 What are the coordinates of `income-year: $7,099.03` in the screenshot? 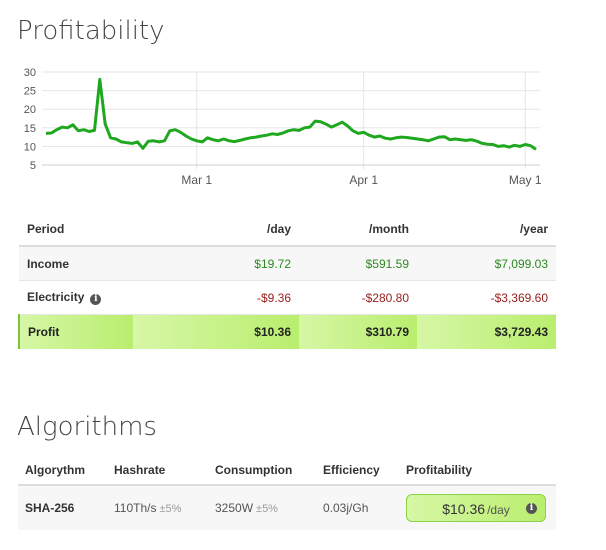 It's located at (486, 263).